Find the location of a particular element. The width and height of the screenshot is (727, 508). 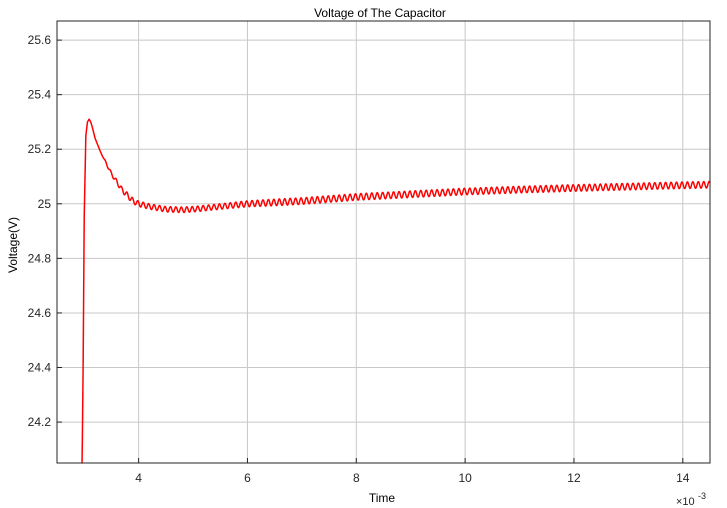

y-tick-label: 24.2 is located at coordinates (40, 422).